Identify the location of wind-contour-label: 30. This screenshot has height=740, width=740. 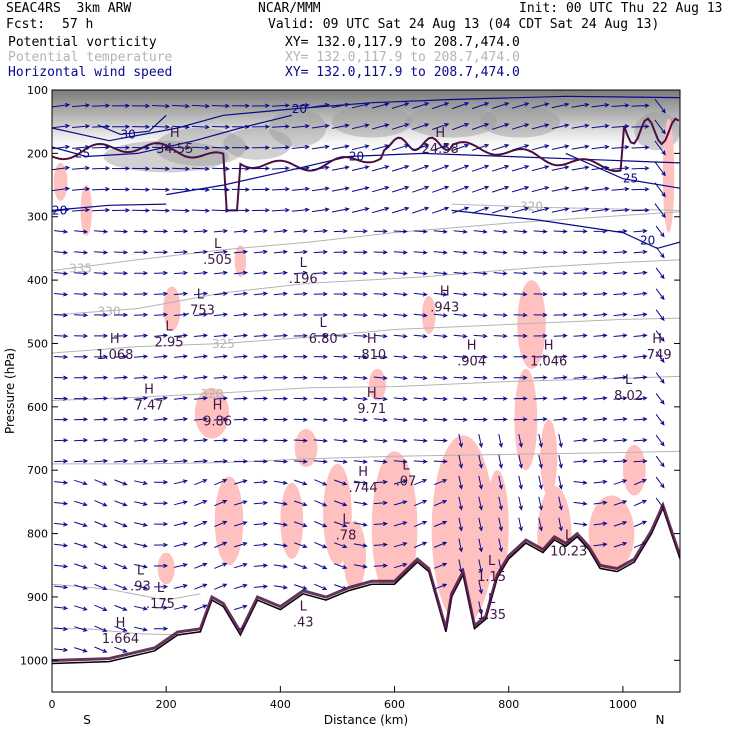
(128, 134).